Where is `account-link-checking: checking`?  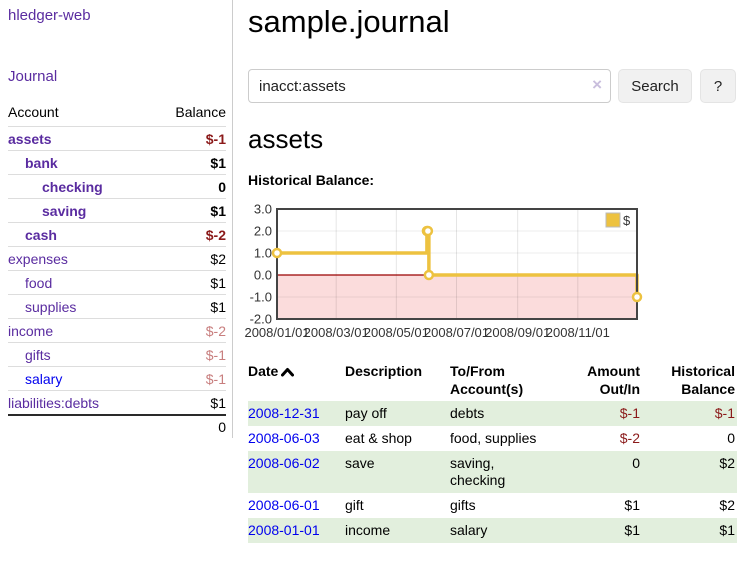 account-link-checking: checking is located at coordinates (72, 186).